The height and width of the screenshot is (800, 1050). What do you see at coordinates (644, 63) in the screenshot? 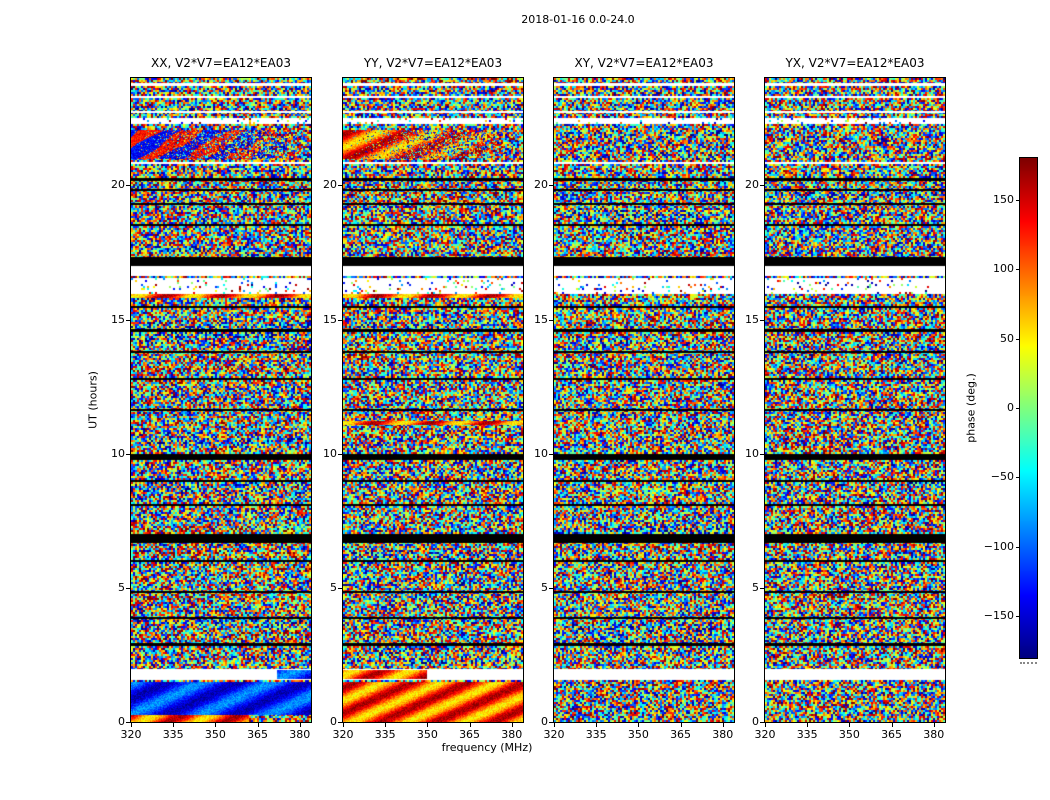
I see `panel-title-xy: XY, V2*V7=EA12*EA03` at bounding box center [644, 63].